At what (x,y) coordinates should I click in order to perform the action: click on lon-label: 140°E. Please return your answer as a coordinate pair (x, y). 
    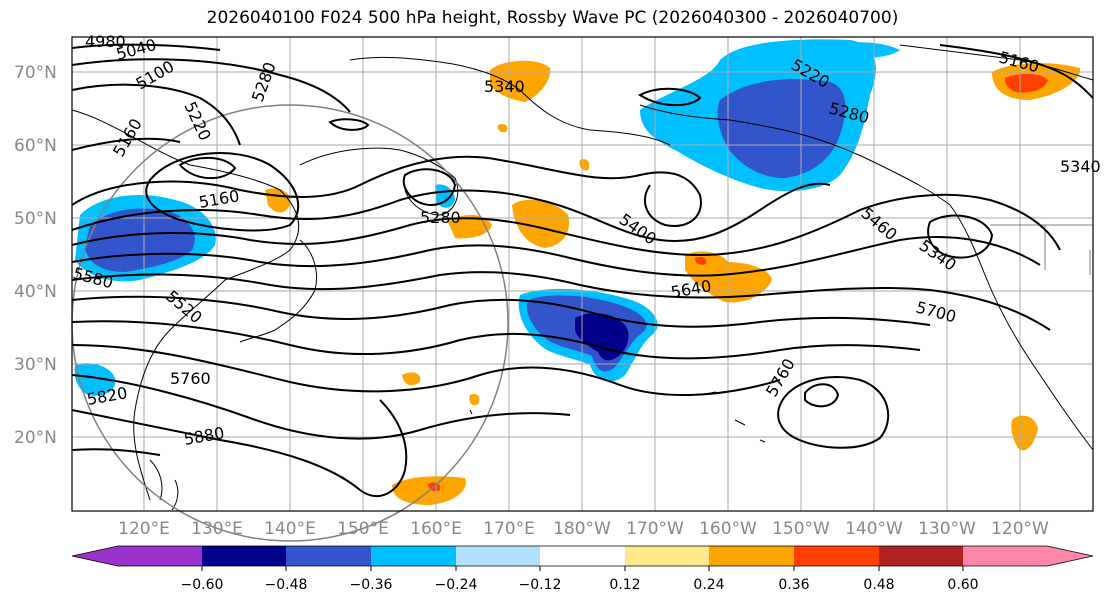
    Looking at the image, I should click on (290, 529).